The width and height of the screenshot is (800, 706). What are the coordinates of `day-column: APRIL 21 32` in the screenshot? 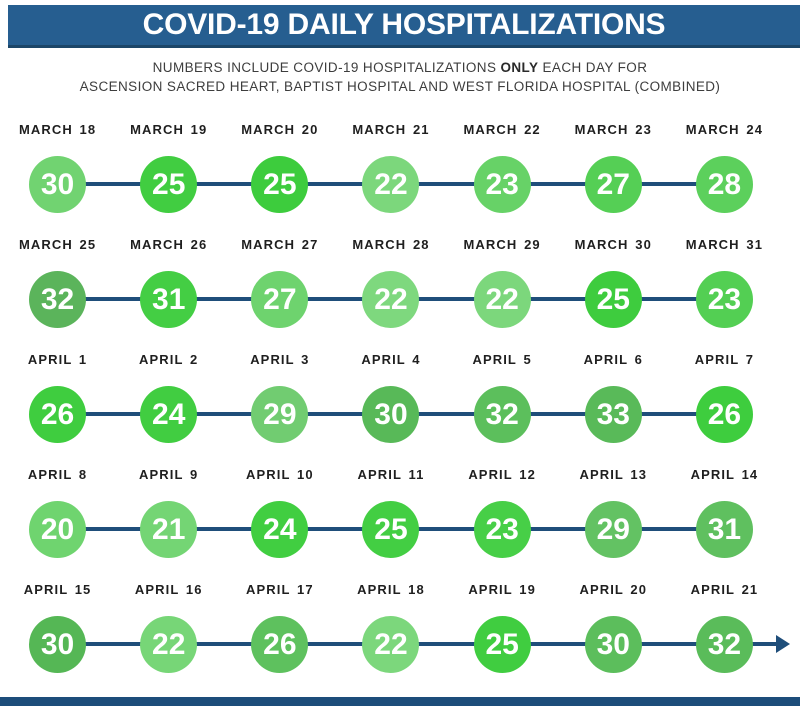 It's located at (724, 635).